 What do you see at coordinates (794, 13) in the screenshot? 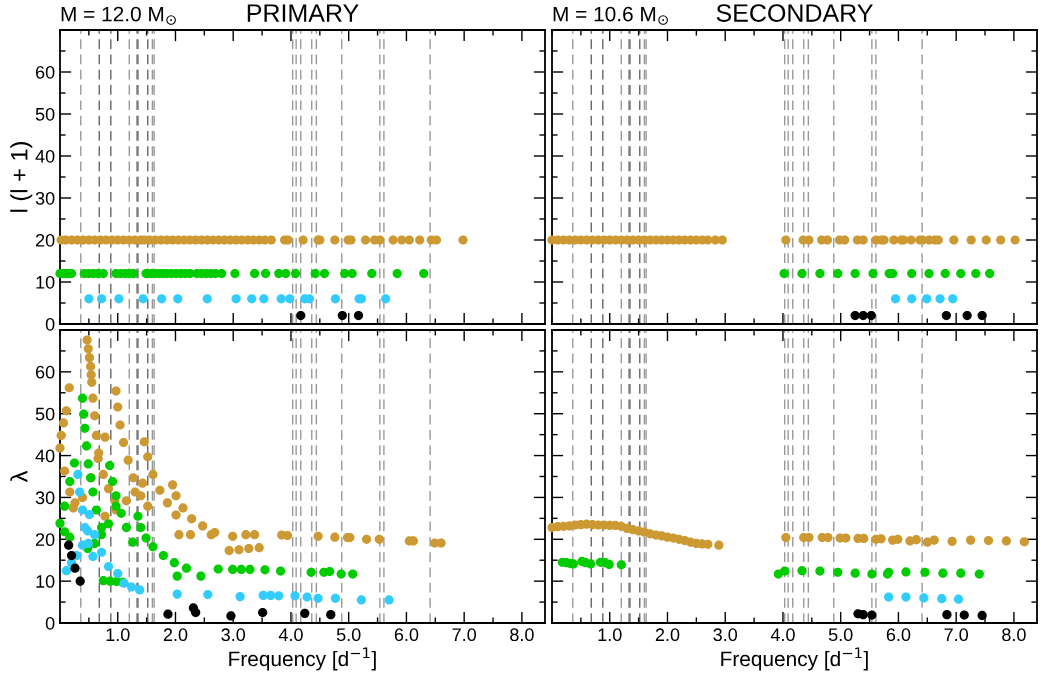
I see `chart-title: SECONDARY` at bounding box center [794, 13].